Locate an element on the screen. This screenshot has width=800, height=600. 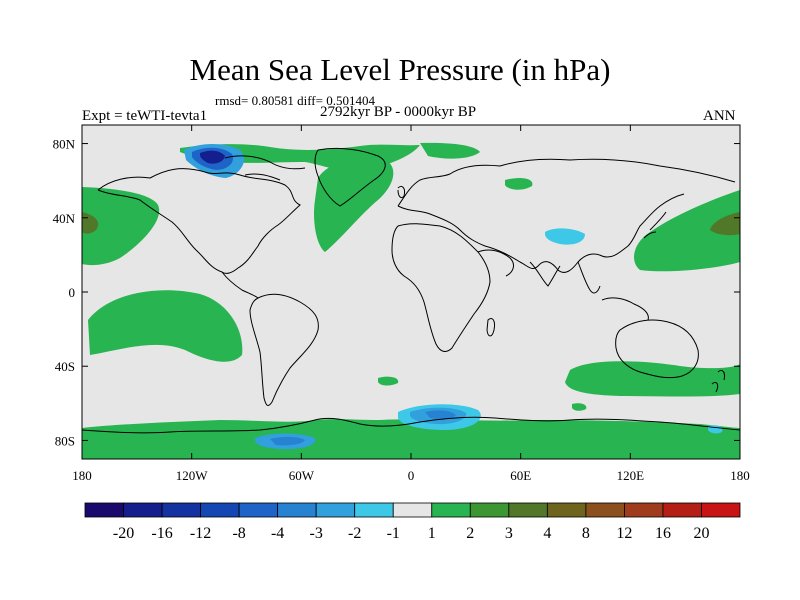
colorbar-label: -3 is located at coordinates (316, 533).